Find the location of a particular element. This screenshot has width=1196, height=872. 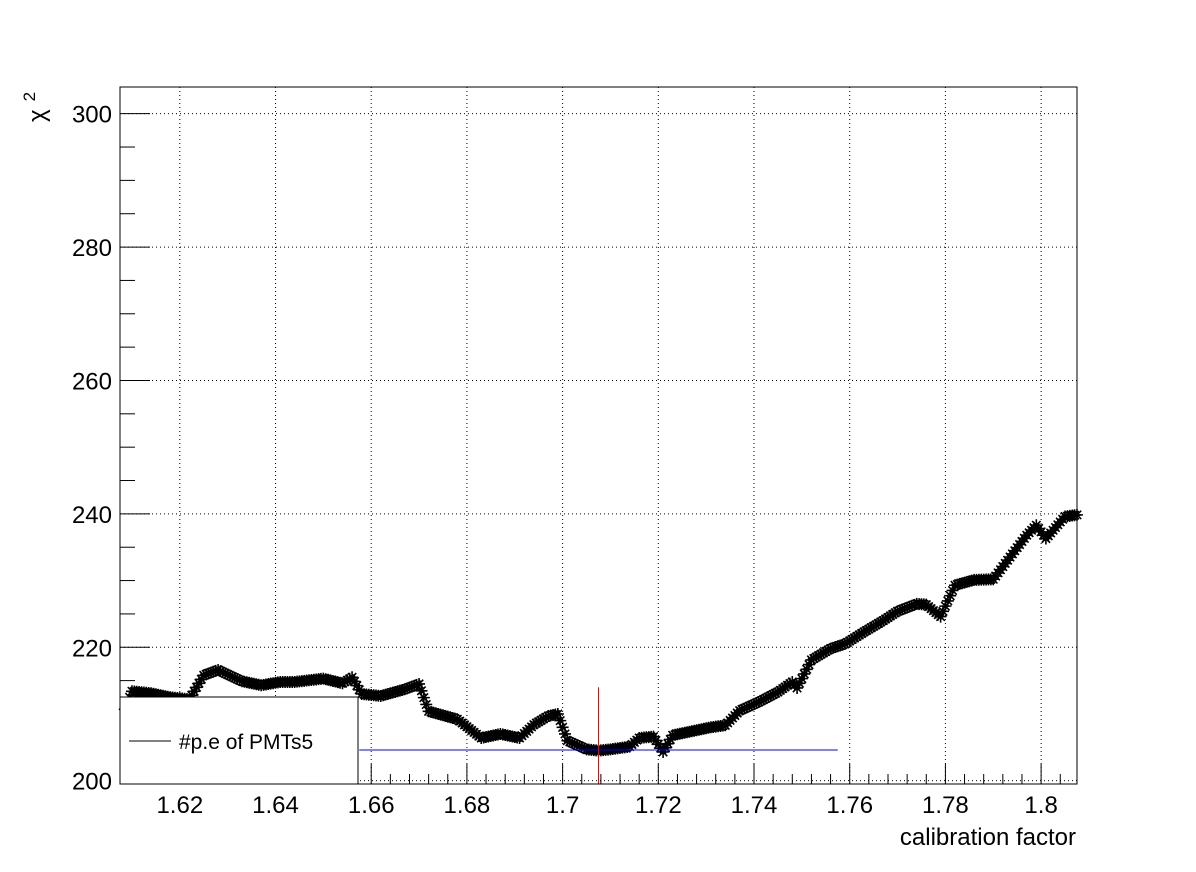

x-axis-label: calibration factor is located at coordinates (988, 837).